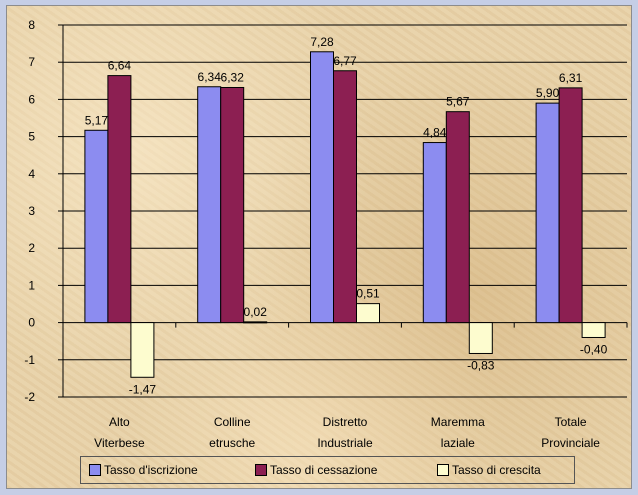 The image size is (638, 495). Describe the element at coordinates (322, 42) in the screenshot. I see `data-label: 7,28` at that location.